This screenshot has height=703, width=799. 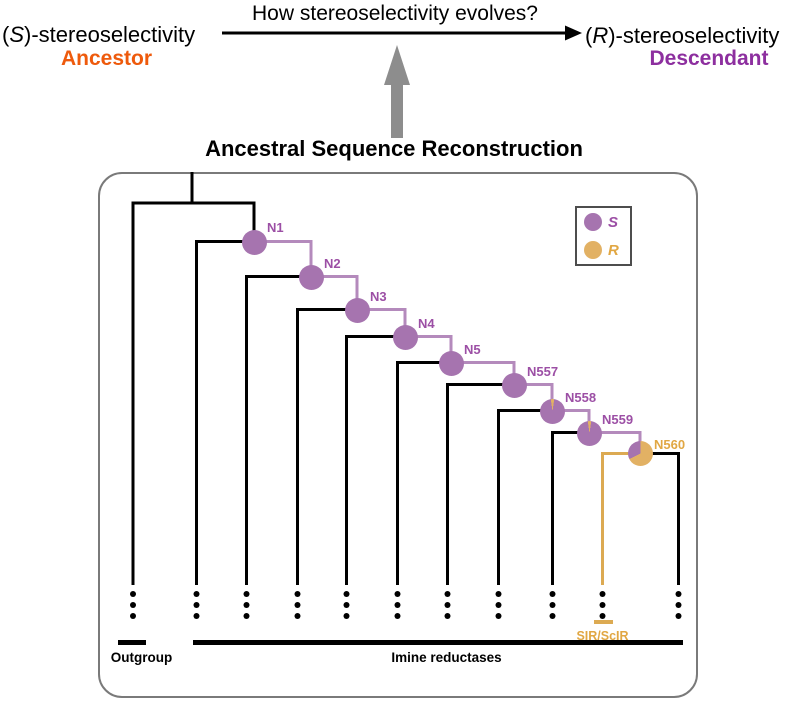 What do you see at coordinates (618, 419) in the screenshot?
I see `node-label-n559: N559` at bounding box center [618, 419].